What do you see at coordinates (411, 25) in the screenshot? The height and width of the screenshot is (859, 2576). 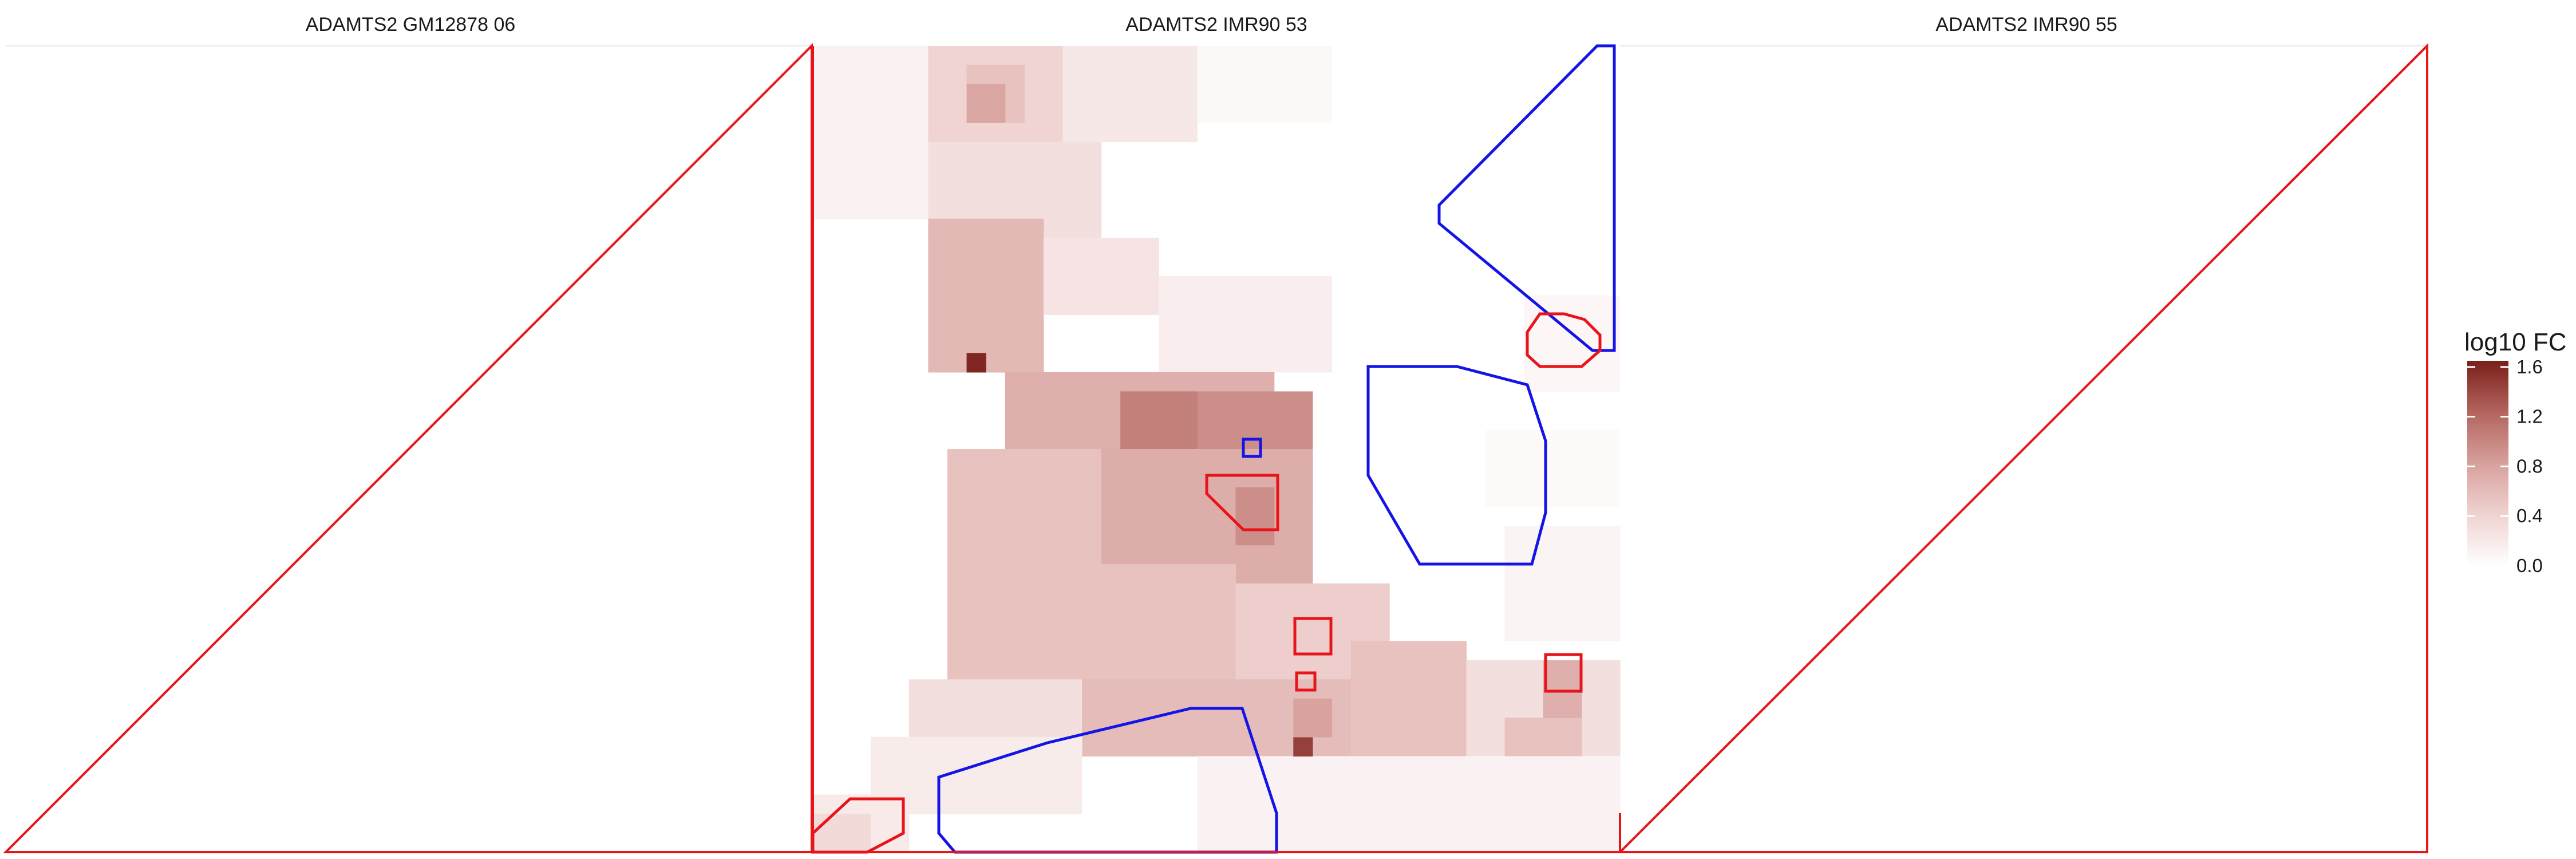 I see `facet-title-1: ADAMTS2 GM12878 06` at bounding box center [411, 25].